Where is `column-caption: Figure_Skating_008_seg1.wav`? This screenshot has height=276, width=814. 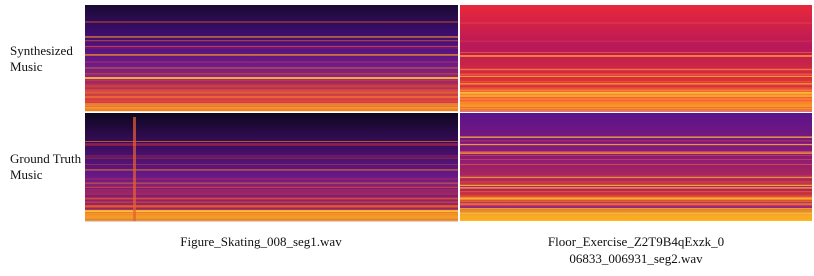 column-caption: Figure_Skating_008_seg1.wav is located at coordinates (261, 241).